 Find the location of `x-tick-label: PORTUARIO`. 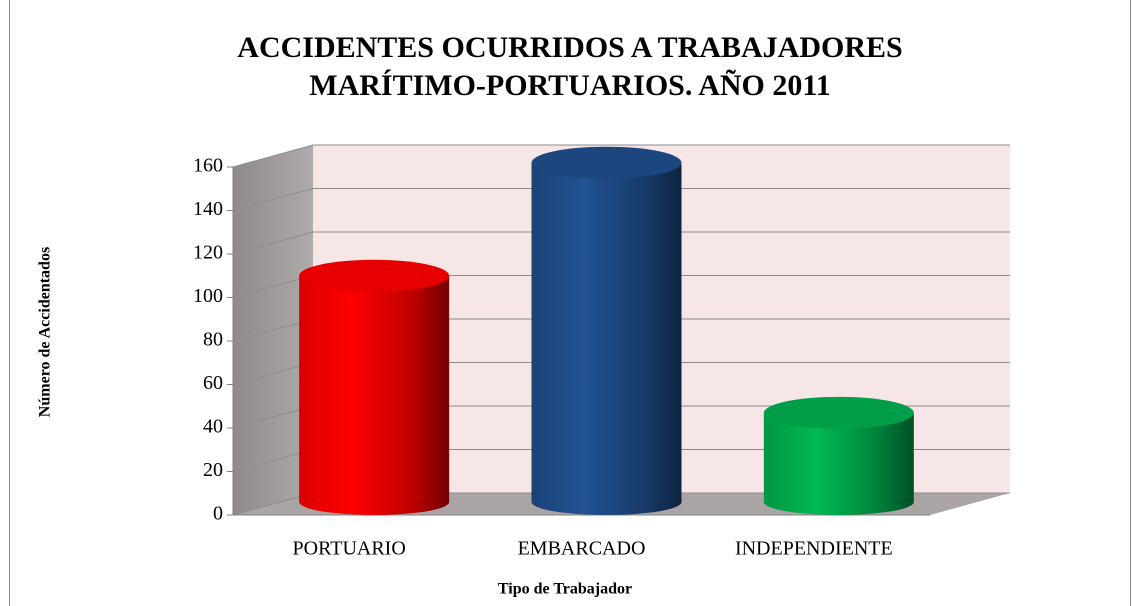

x-tick-label: PORTUARIO is located at coordinates (349, 549).